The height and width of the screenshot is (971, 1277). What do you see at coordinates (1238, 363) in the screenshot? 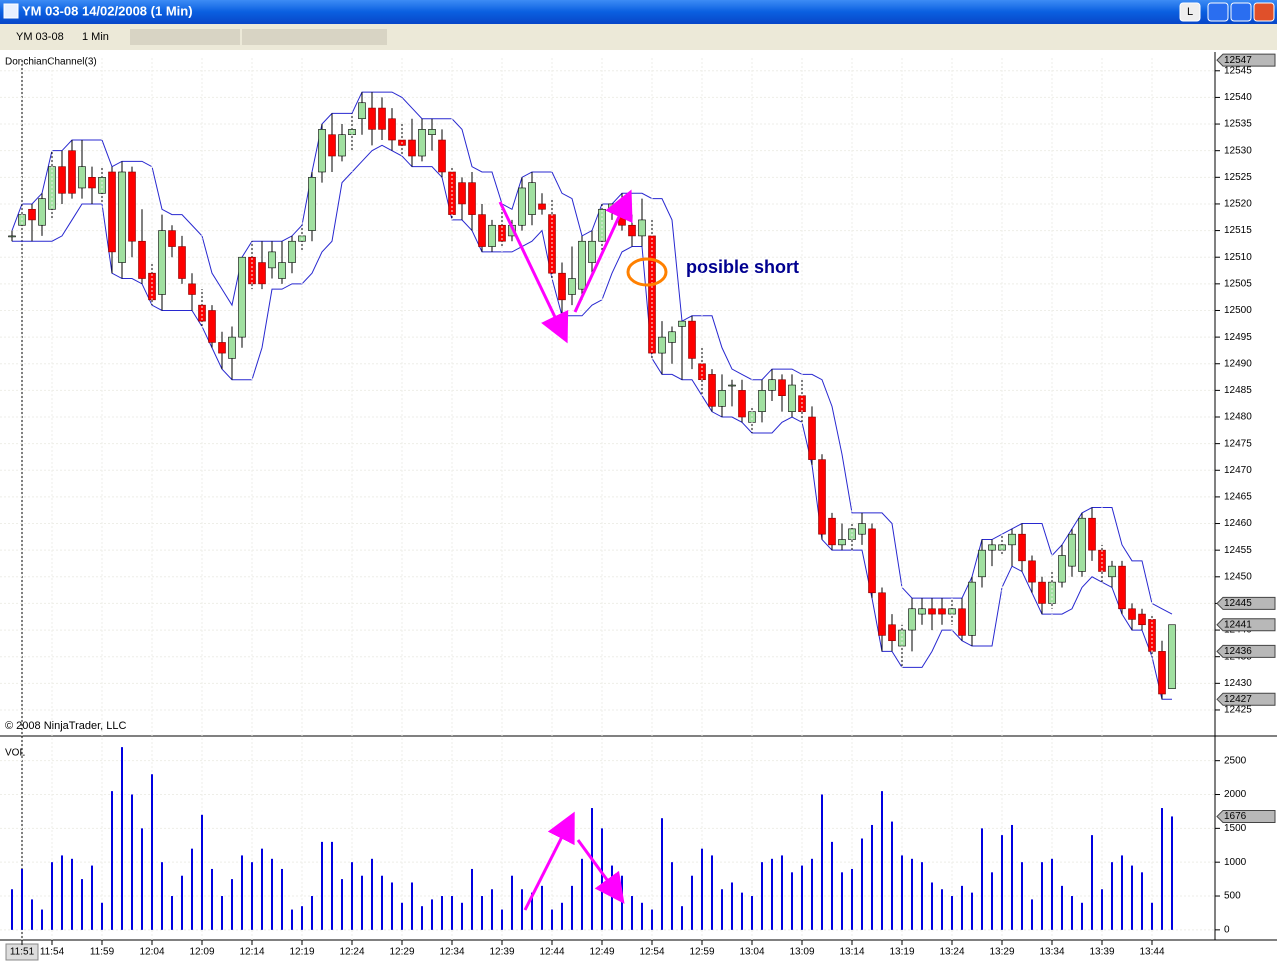
I see `y-tick-label: 12490` at bounding box center [1238, 363].